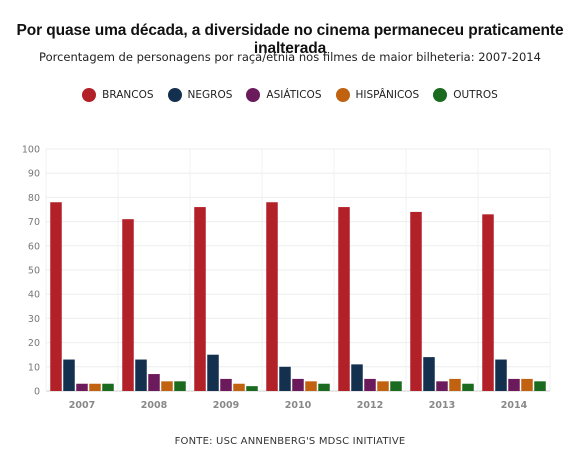 The image size is (580, 468). Describe the element at coordinates (429, 374) in the screenshot. I see `bar-negros-2013` at that location.